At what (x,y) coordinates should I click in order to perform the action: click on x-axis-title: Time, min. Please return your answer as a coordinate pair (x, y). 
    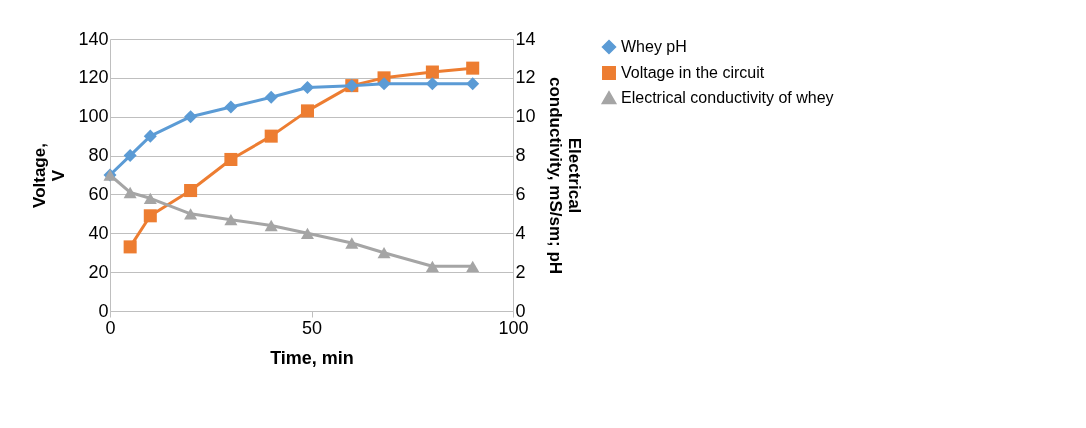
    Looking at the image, I should click on (312, 357).